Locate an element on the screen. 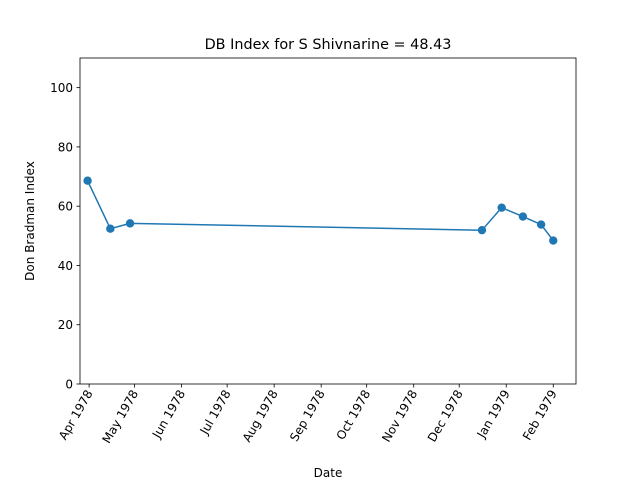 The height and width of the screenshot is (484, 640). x-axis-label: Date is located at coordinates (328, 473).